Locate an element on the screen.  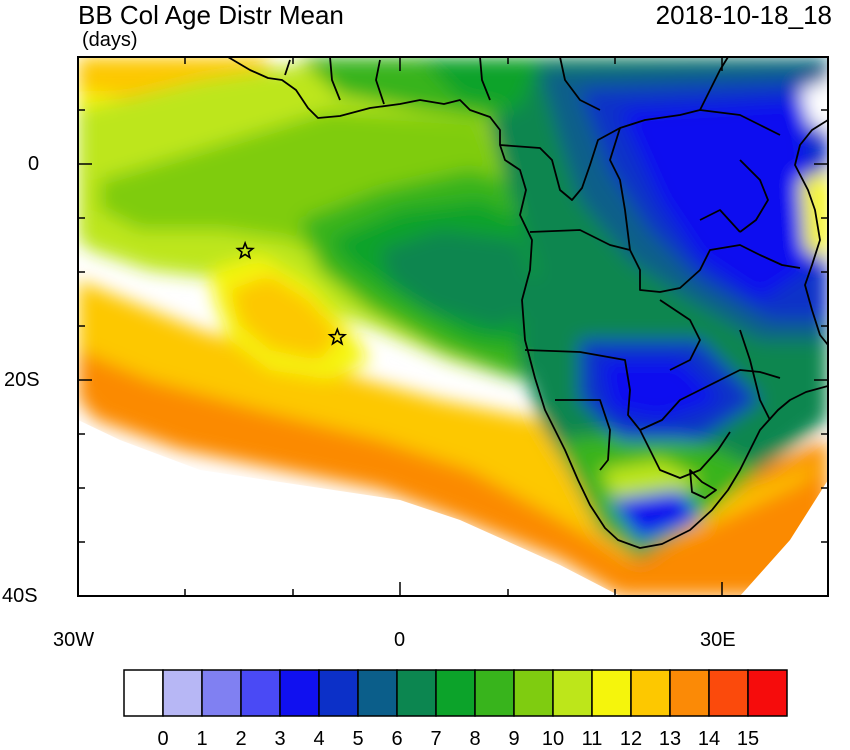
colorbar-label: 10 is located at coordinates (553, 739).